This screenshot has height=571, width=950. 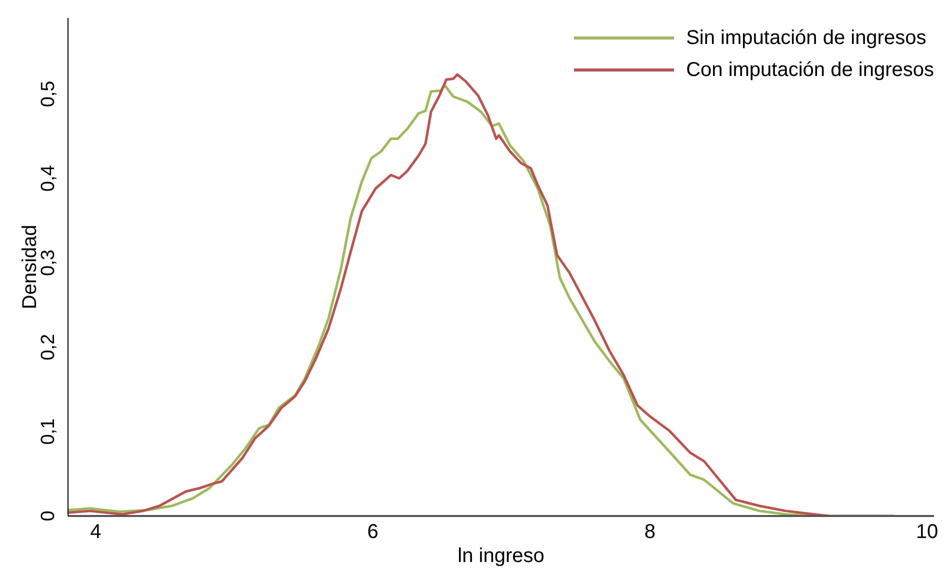 What do you see at coordinates (501, 556) in the screenshot?
I see `x-axis-title: ln ingreso` at bounding box center [501, 556].